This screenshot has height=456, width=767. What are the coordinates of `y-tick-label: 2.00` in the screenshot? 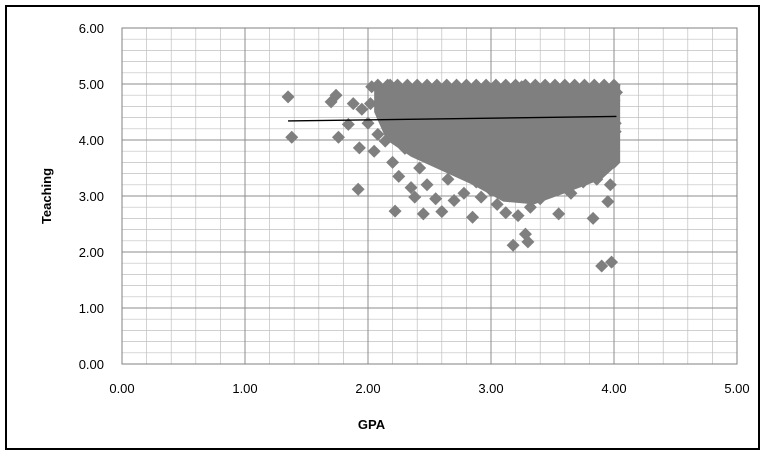 It's located at (91, 252).